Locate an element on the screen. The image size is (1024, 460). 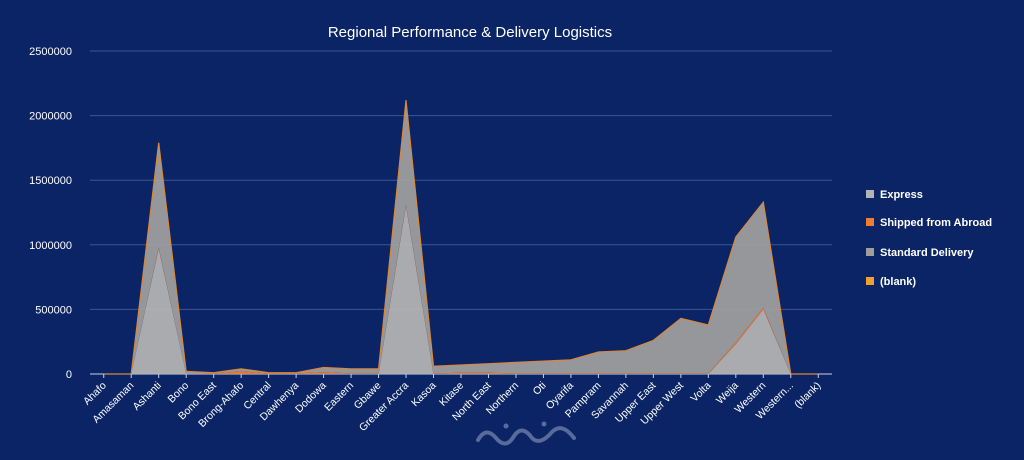
legend-label: Shipped from Abroad is located at coordinates (936, 223).